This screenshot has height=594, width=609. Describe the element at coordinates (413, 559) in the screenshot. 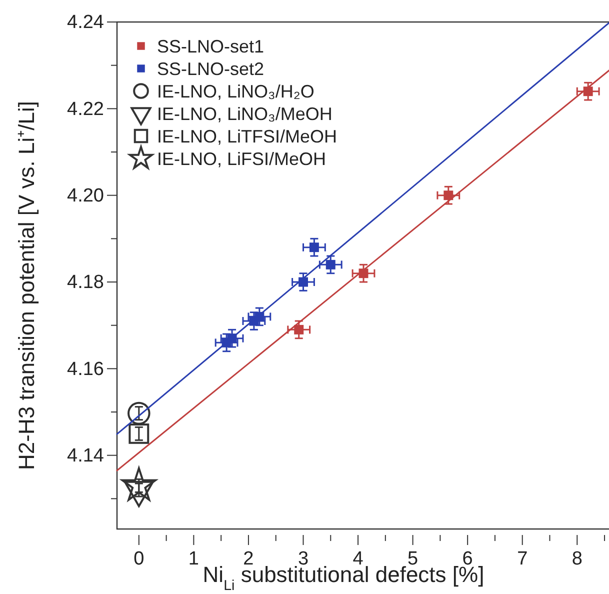

I see `x-tick-label: 5` at that location.